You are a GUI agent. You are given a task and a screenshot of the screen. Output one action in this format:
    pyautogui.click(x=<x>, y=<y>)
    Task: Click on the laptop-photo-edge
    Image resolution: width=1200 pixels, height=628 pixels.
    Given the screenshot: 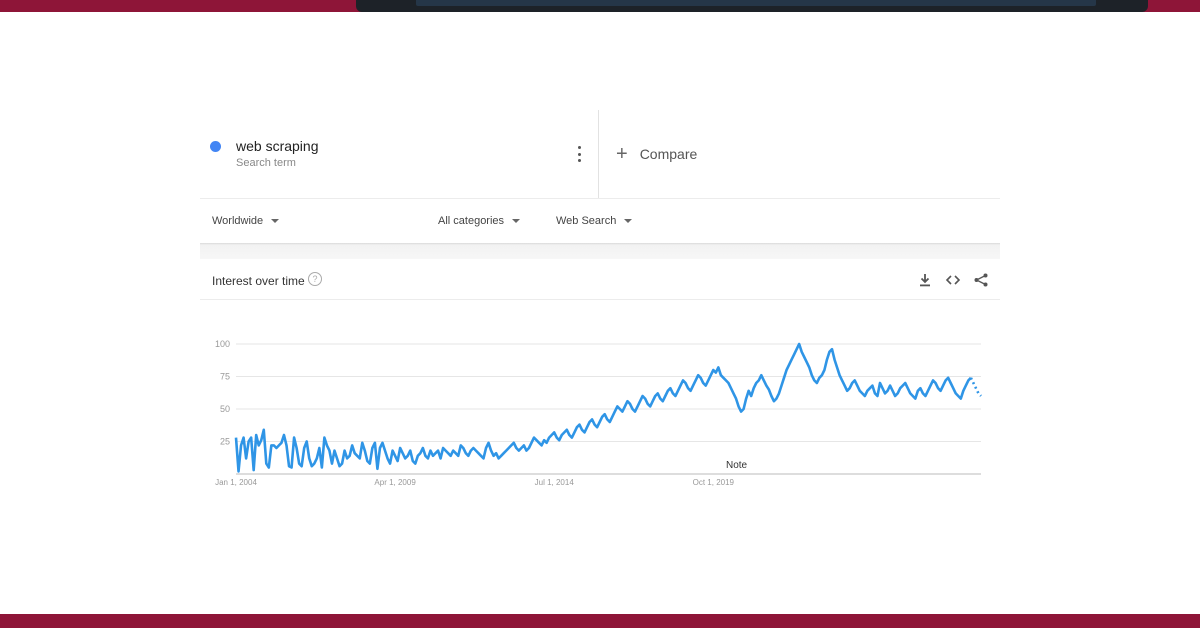 What is the action you would take?
    pyautogui.click(x=752, y=6)
    